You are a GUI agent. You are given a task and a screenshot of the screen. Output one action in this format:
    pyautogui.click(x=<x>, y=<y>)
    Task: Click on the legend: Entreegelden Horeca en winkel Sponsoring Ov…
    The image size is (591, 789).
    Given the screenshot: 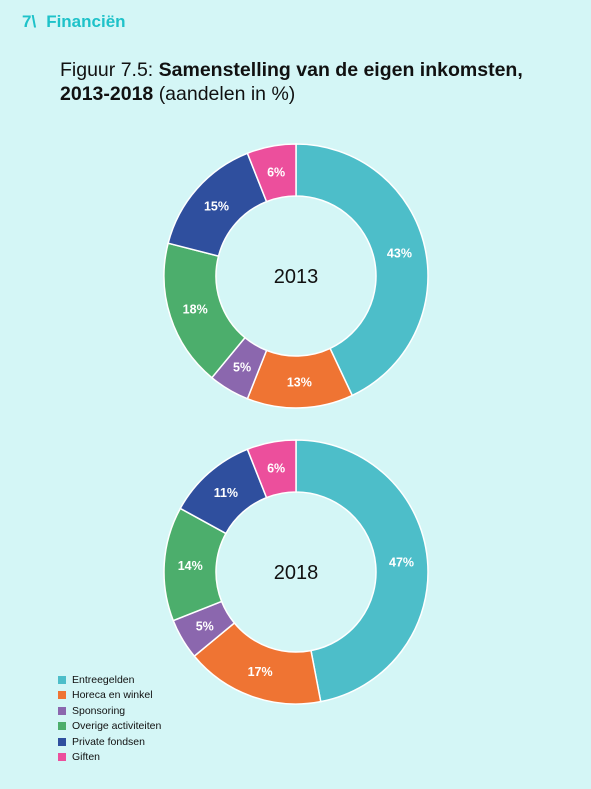 What is the action you would take?
    pyautogui.click(x=109, y=718)
    